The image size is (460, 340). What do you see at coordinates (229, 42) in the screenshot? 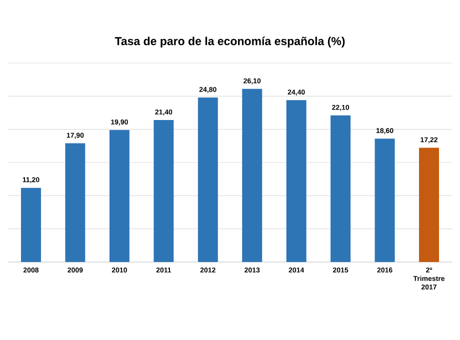
I see `chart-title: Tasa de paro de la economía española (%)` at bounding box center [229, 42].